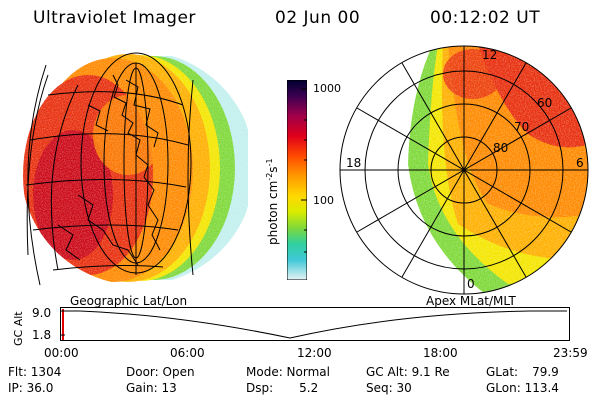 This screenshot has height=400, width=600. Describe the element at coordinates (440, 353) in the screenshot. I see `x-tick-1800: 18:00` at that location.